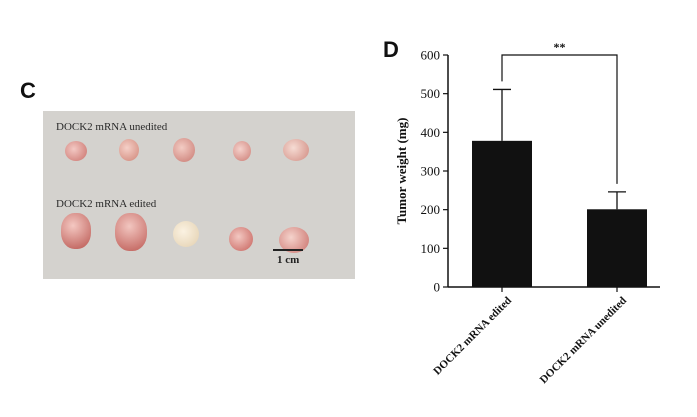 Image resolution: width=697 pixels, height=417 pixels. Describe the element at coordinates (431, 248) in the screenshot. I see `y-tick-label: 100` at that location.